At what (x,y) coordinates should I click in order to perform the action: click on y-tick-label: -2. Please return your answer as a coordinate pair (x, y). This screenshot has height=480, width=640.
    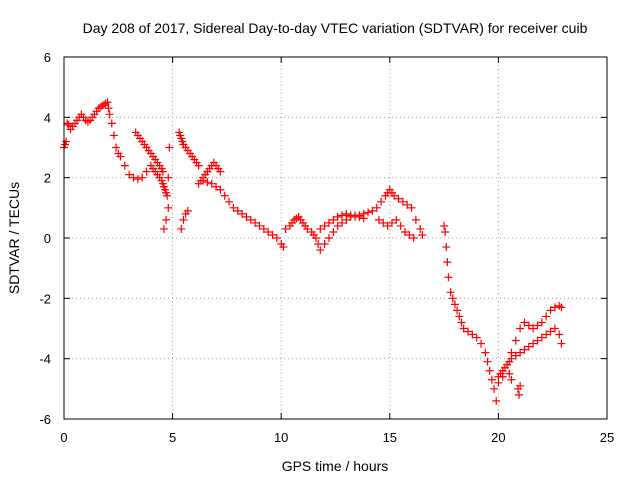
    Looking at the image, I should click on (45, 298).